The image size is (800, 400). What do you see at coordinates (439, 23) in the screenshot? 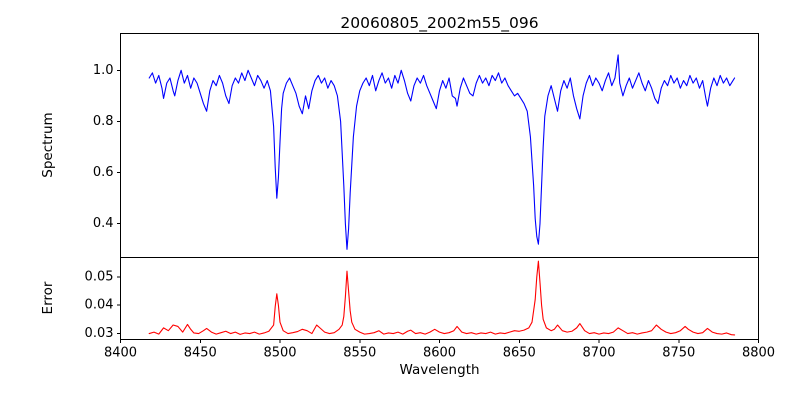
I see `chart-title: 20060805_2002m55_096` at bounding box center [439, 23].